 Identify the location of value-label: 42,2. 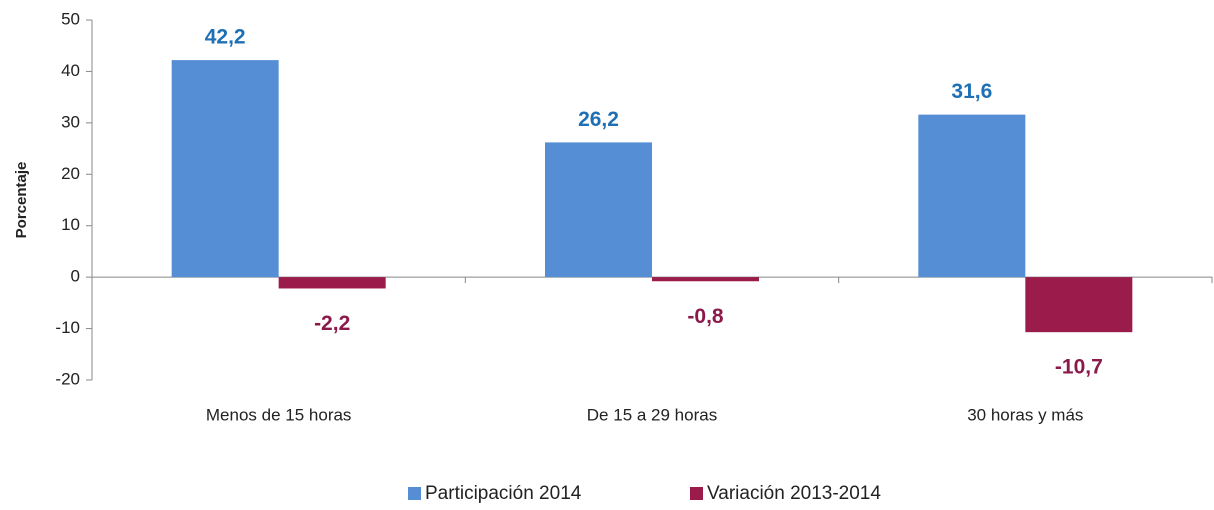
(225, 37).